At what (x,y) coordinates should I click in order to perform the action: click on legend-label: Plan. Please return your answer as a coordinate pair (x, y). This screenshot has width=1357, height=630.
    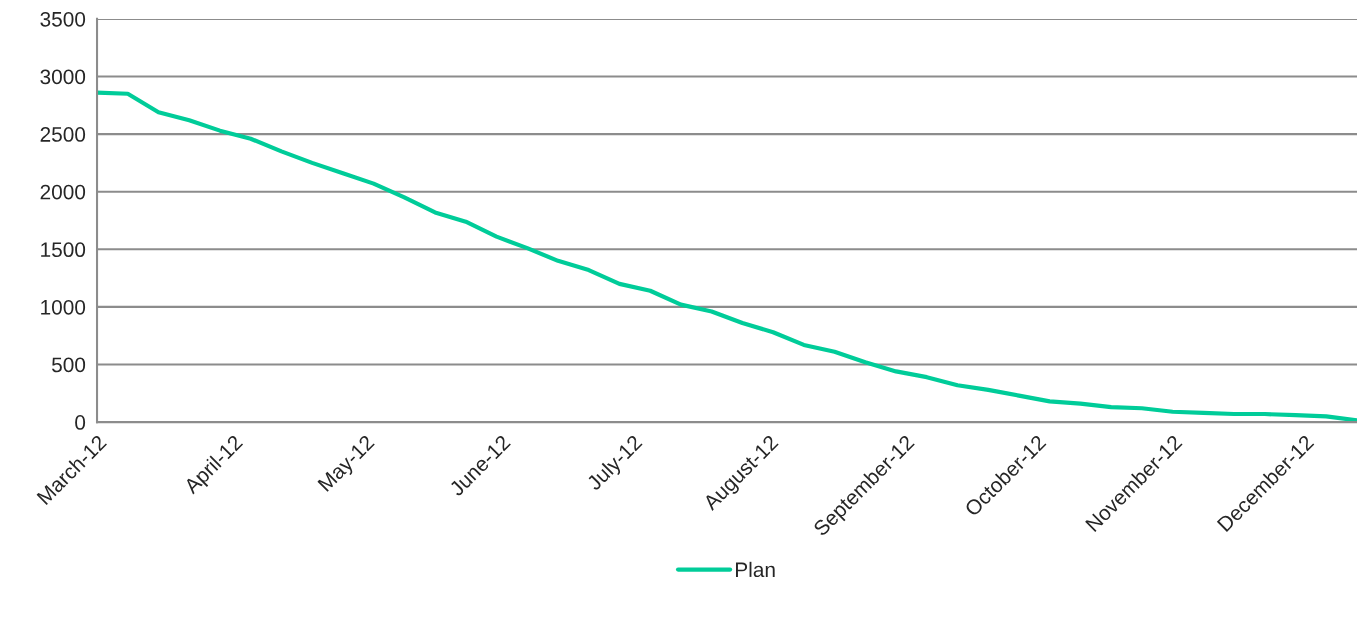
    Looking at the image, I should click on (755, 569).